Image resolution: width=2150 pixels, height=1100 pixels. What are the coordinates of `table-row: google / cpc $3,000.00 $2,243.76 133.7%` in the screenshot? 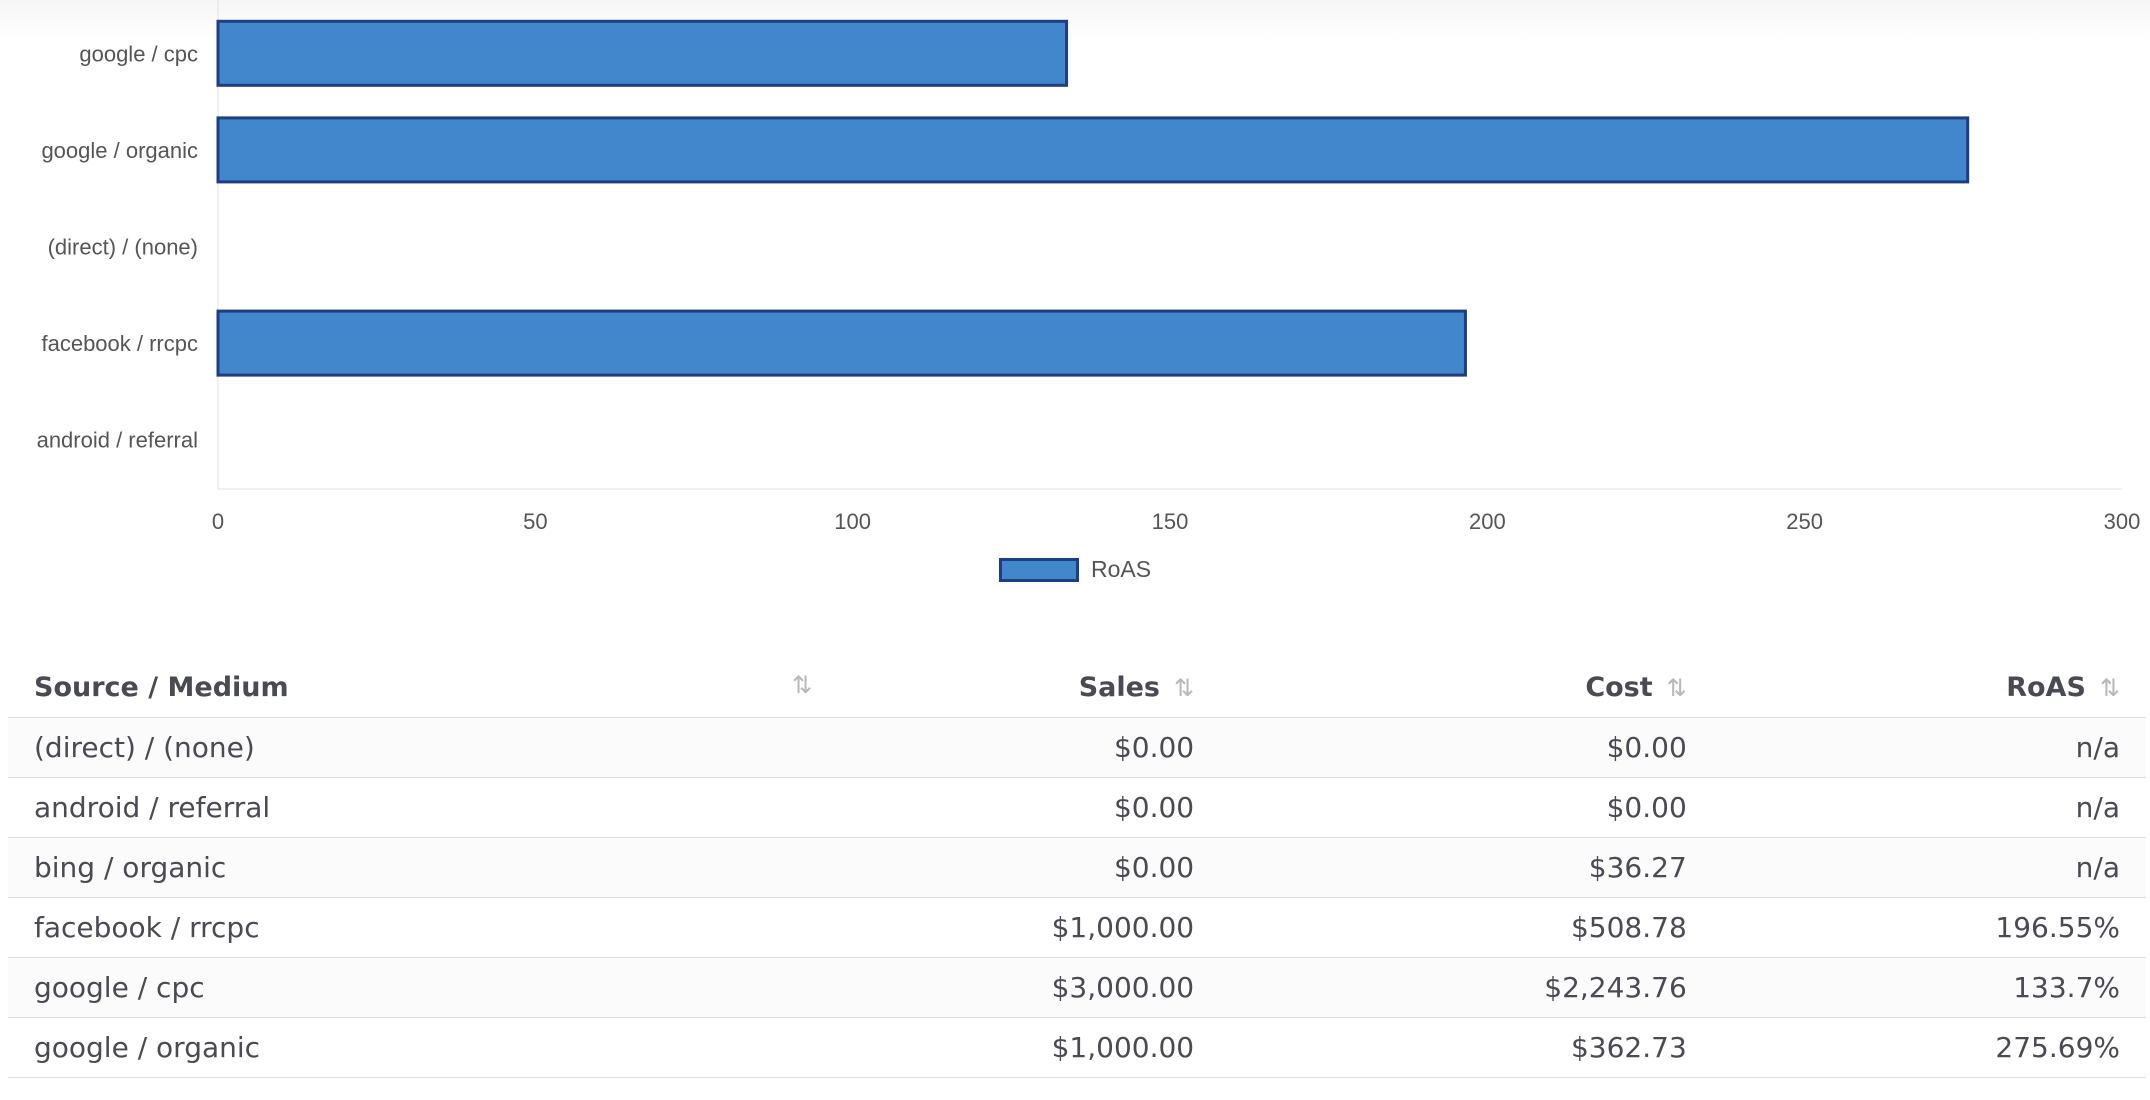 It's located at (1077, 987).